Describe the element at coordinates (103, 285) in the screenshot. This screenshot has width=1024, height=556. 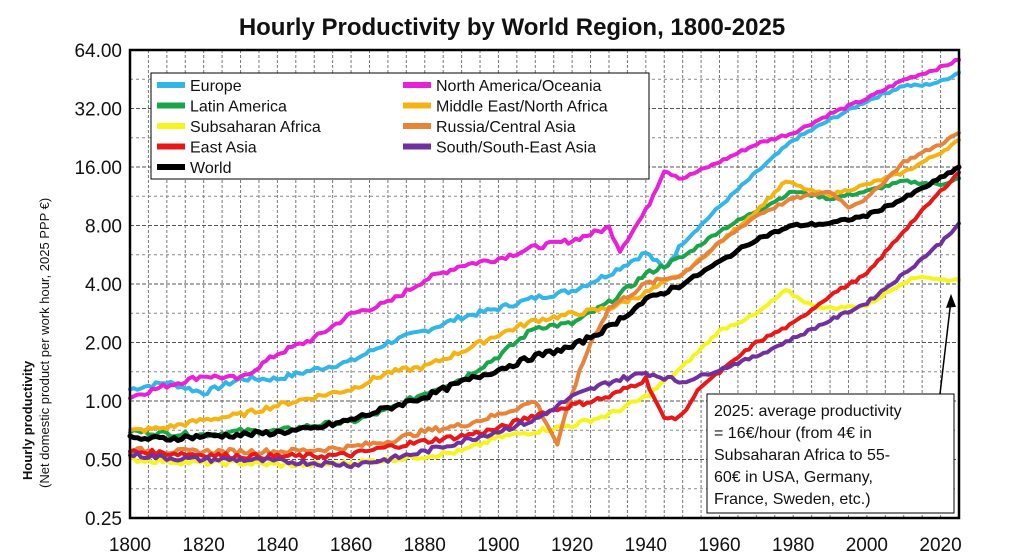
I see `y-tick-label: 4.00` at that location.